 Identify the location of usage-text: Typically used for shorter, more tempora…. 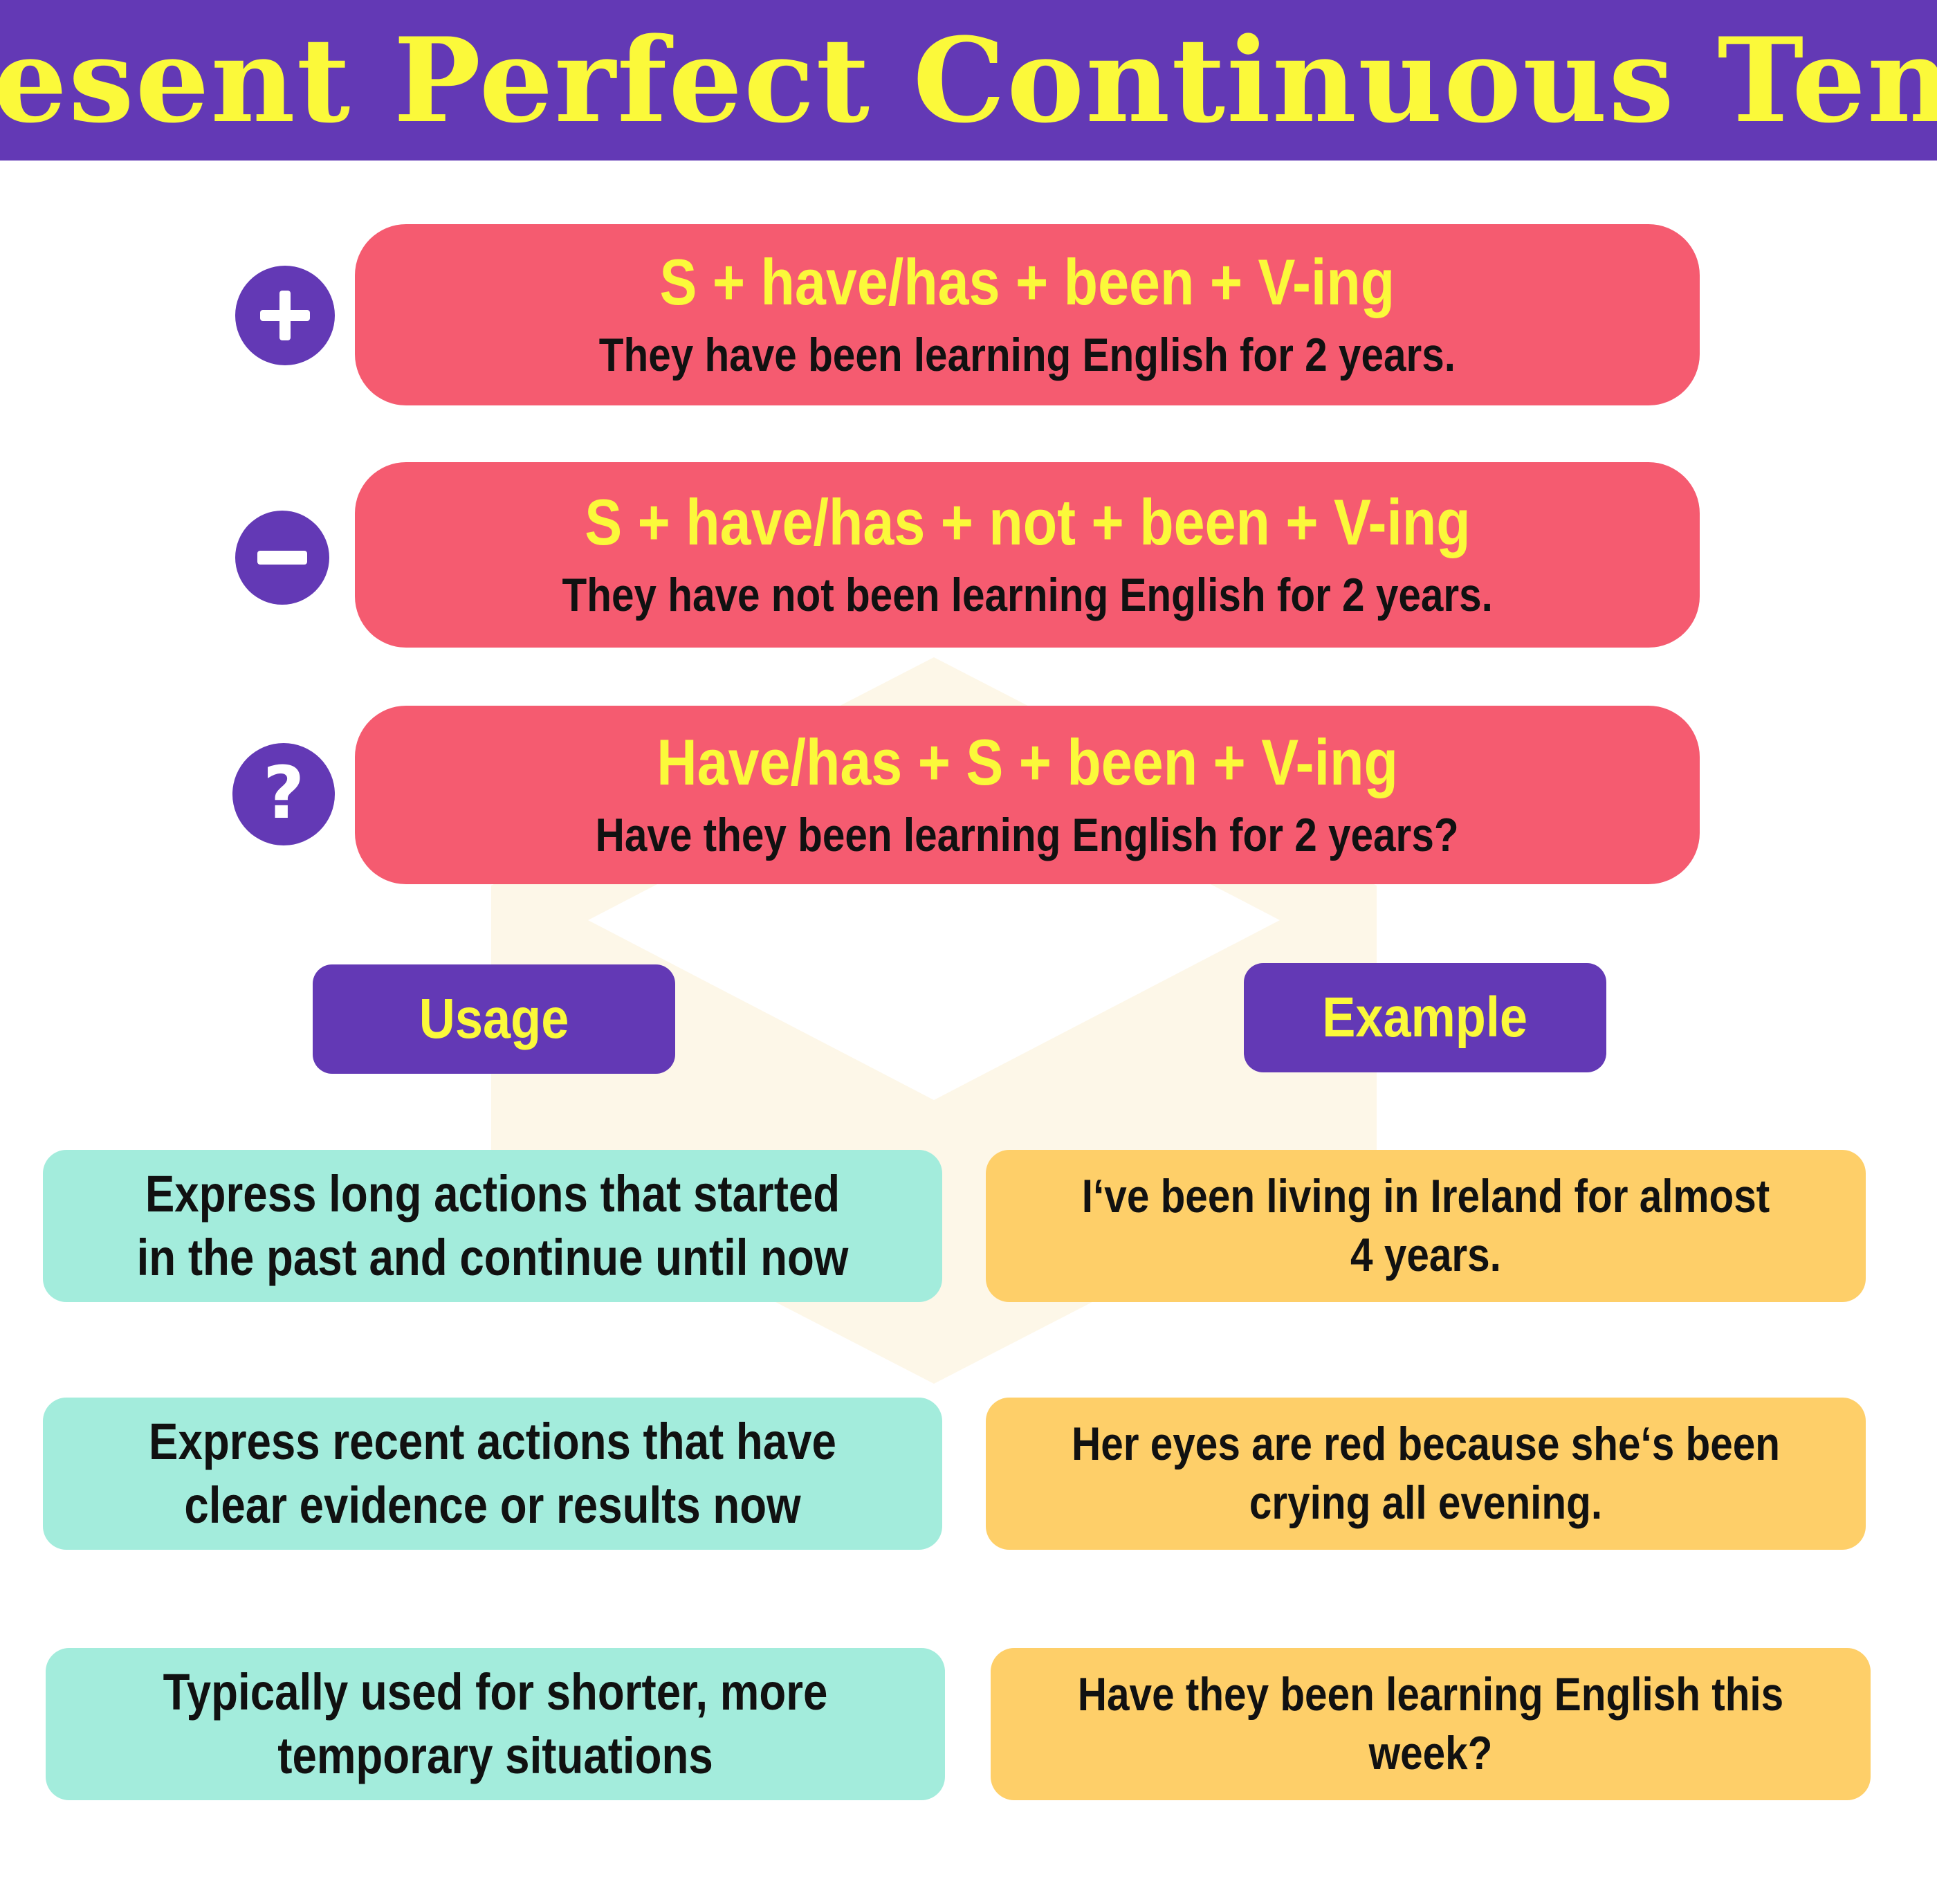
(495, 1724).